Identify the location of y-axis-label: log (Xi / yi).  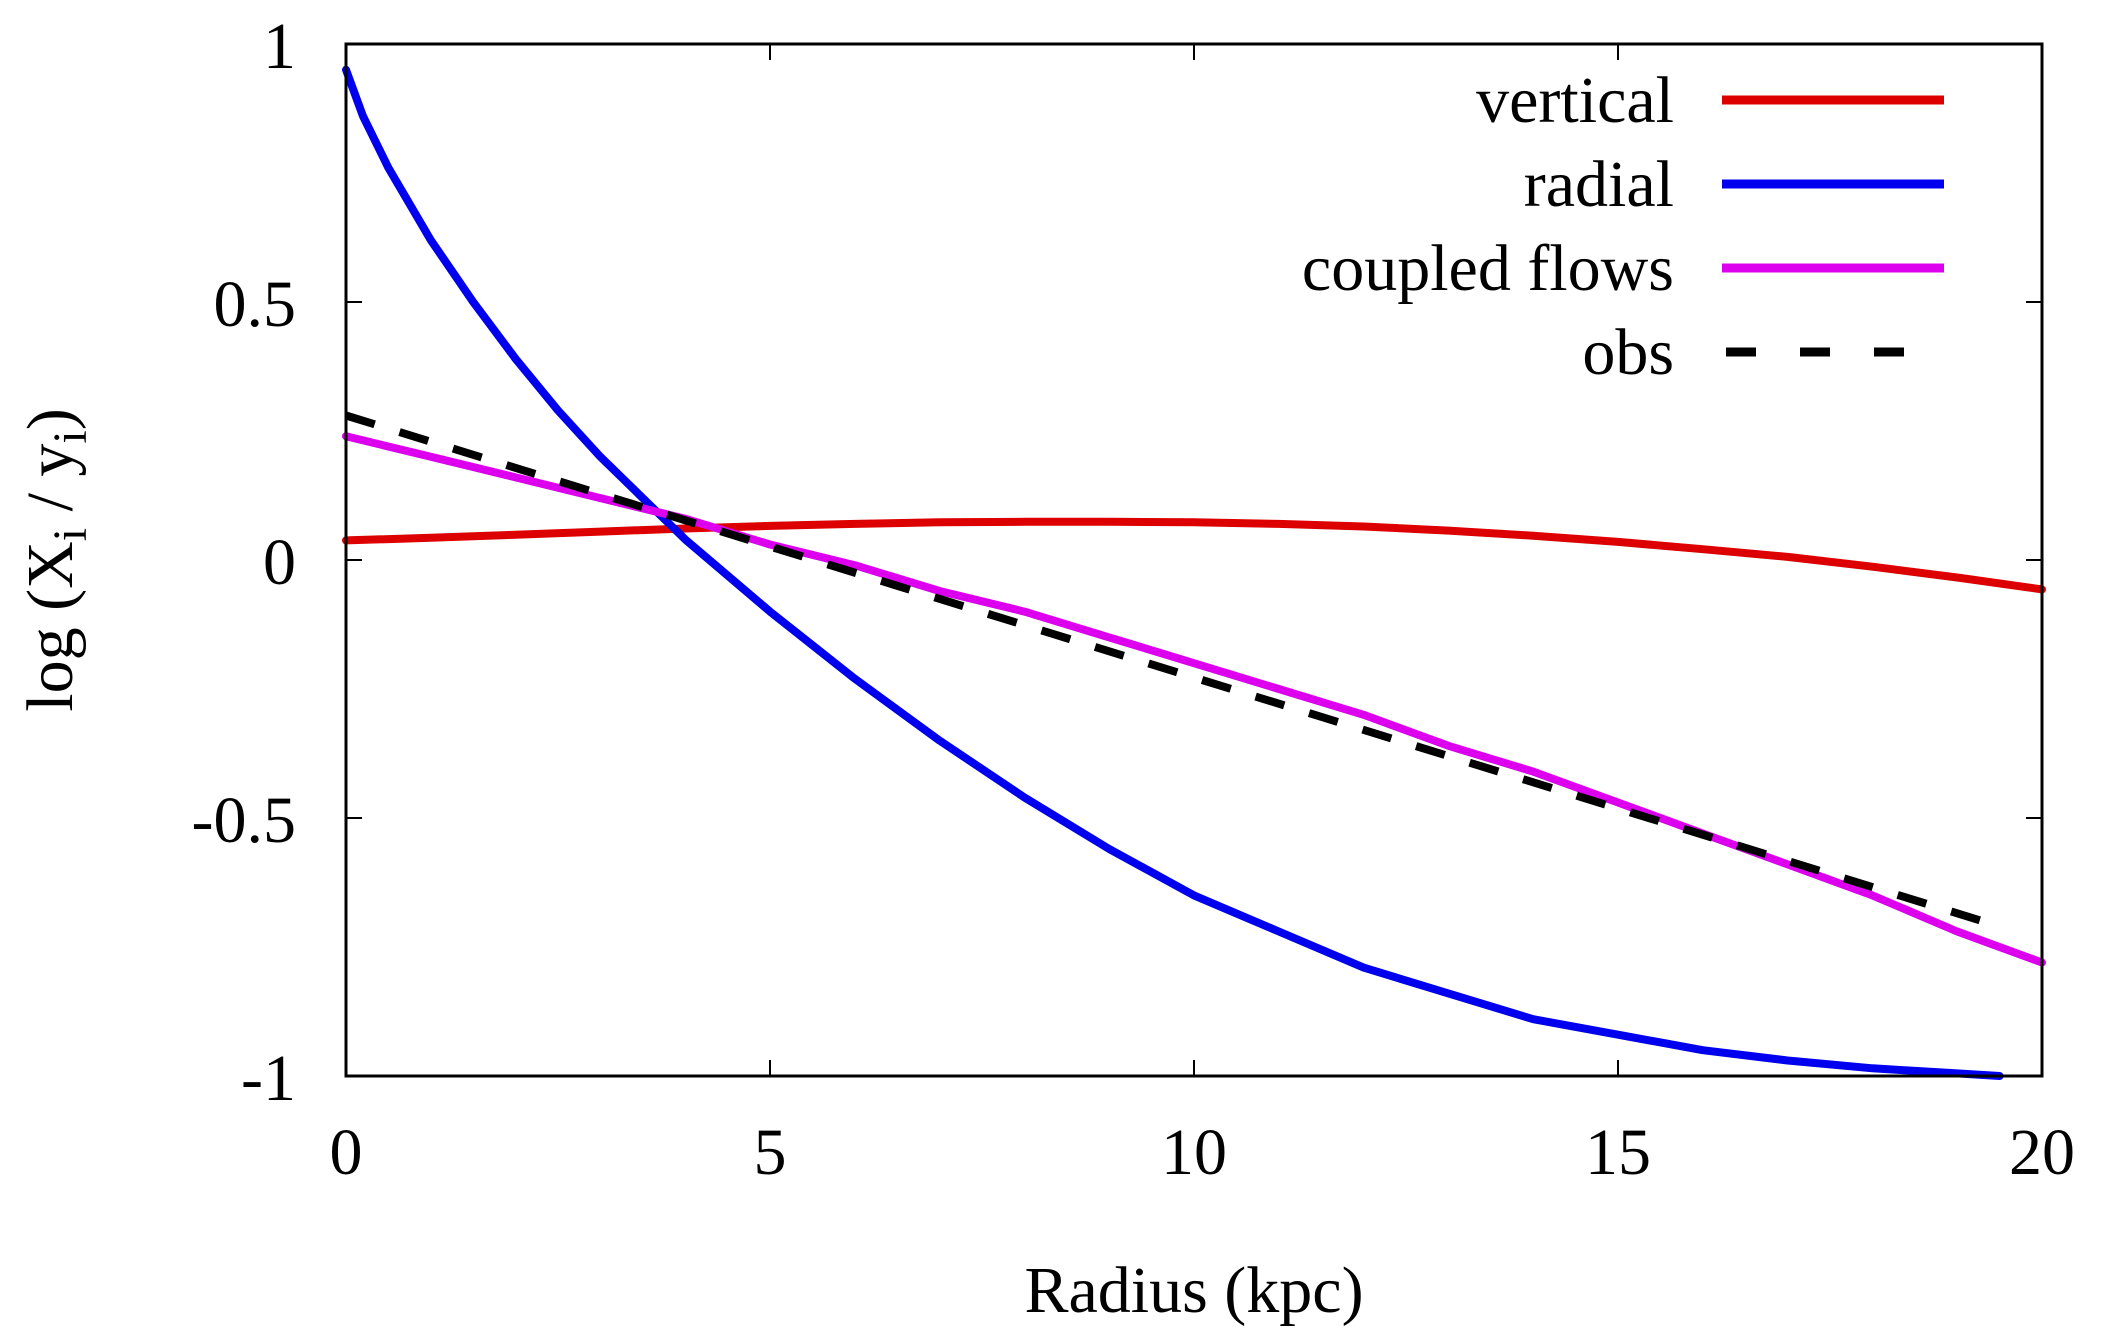
(55, 560).